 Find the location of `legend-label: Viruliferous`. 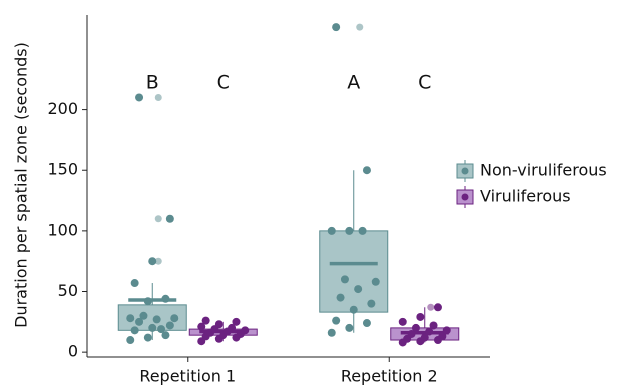

legend-label: Viruliferous is located at coordinates (525, 196).